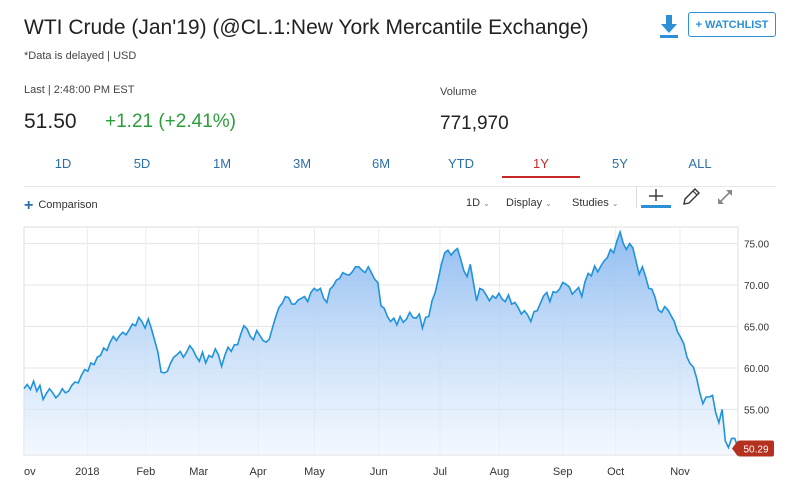 The height and width of the screenshot is (497, 786). I want to click on display-dropdown: Display ⌄, so click(529, 203).